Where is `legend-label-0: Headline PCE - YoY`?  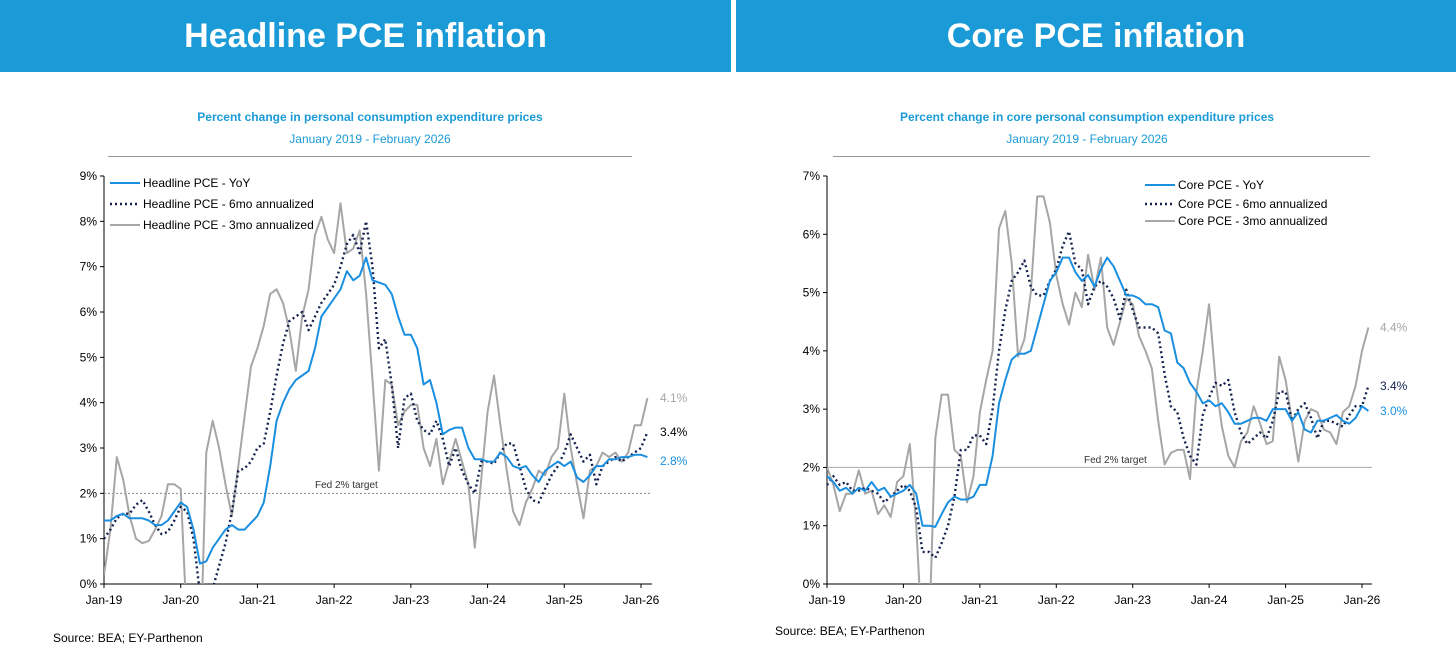
legend-label-0: Headline PCE - YoY is located at coordinates (196, 183).